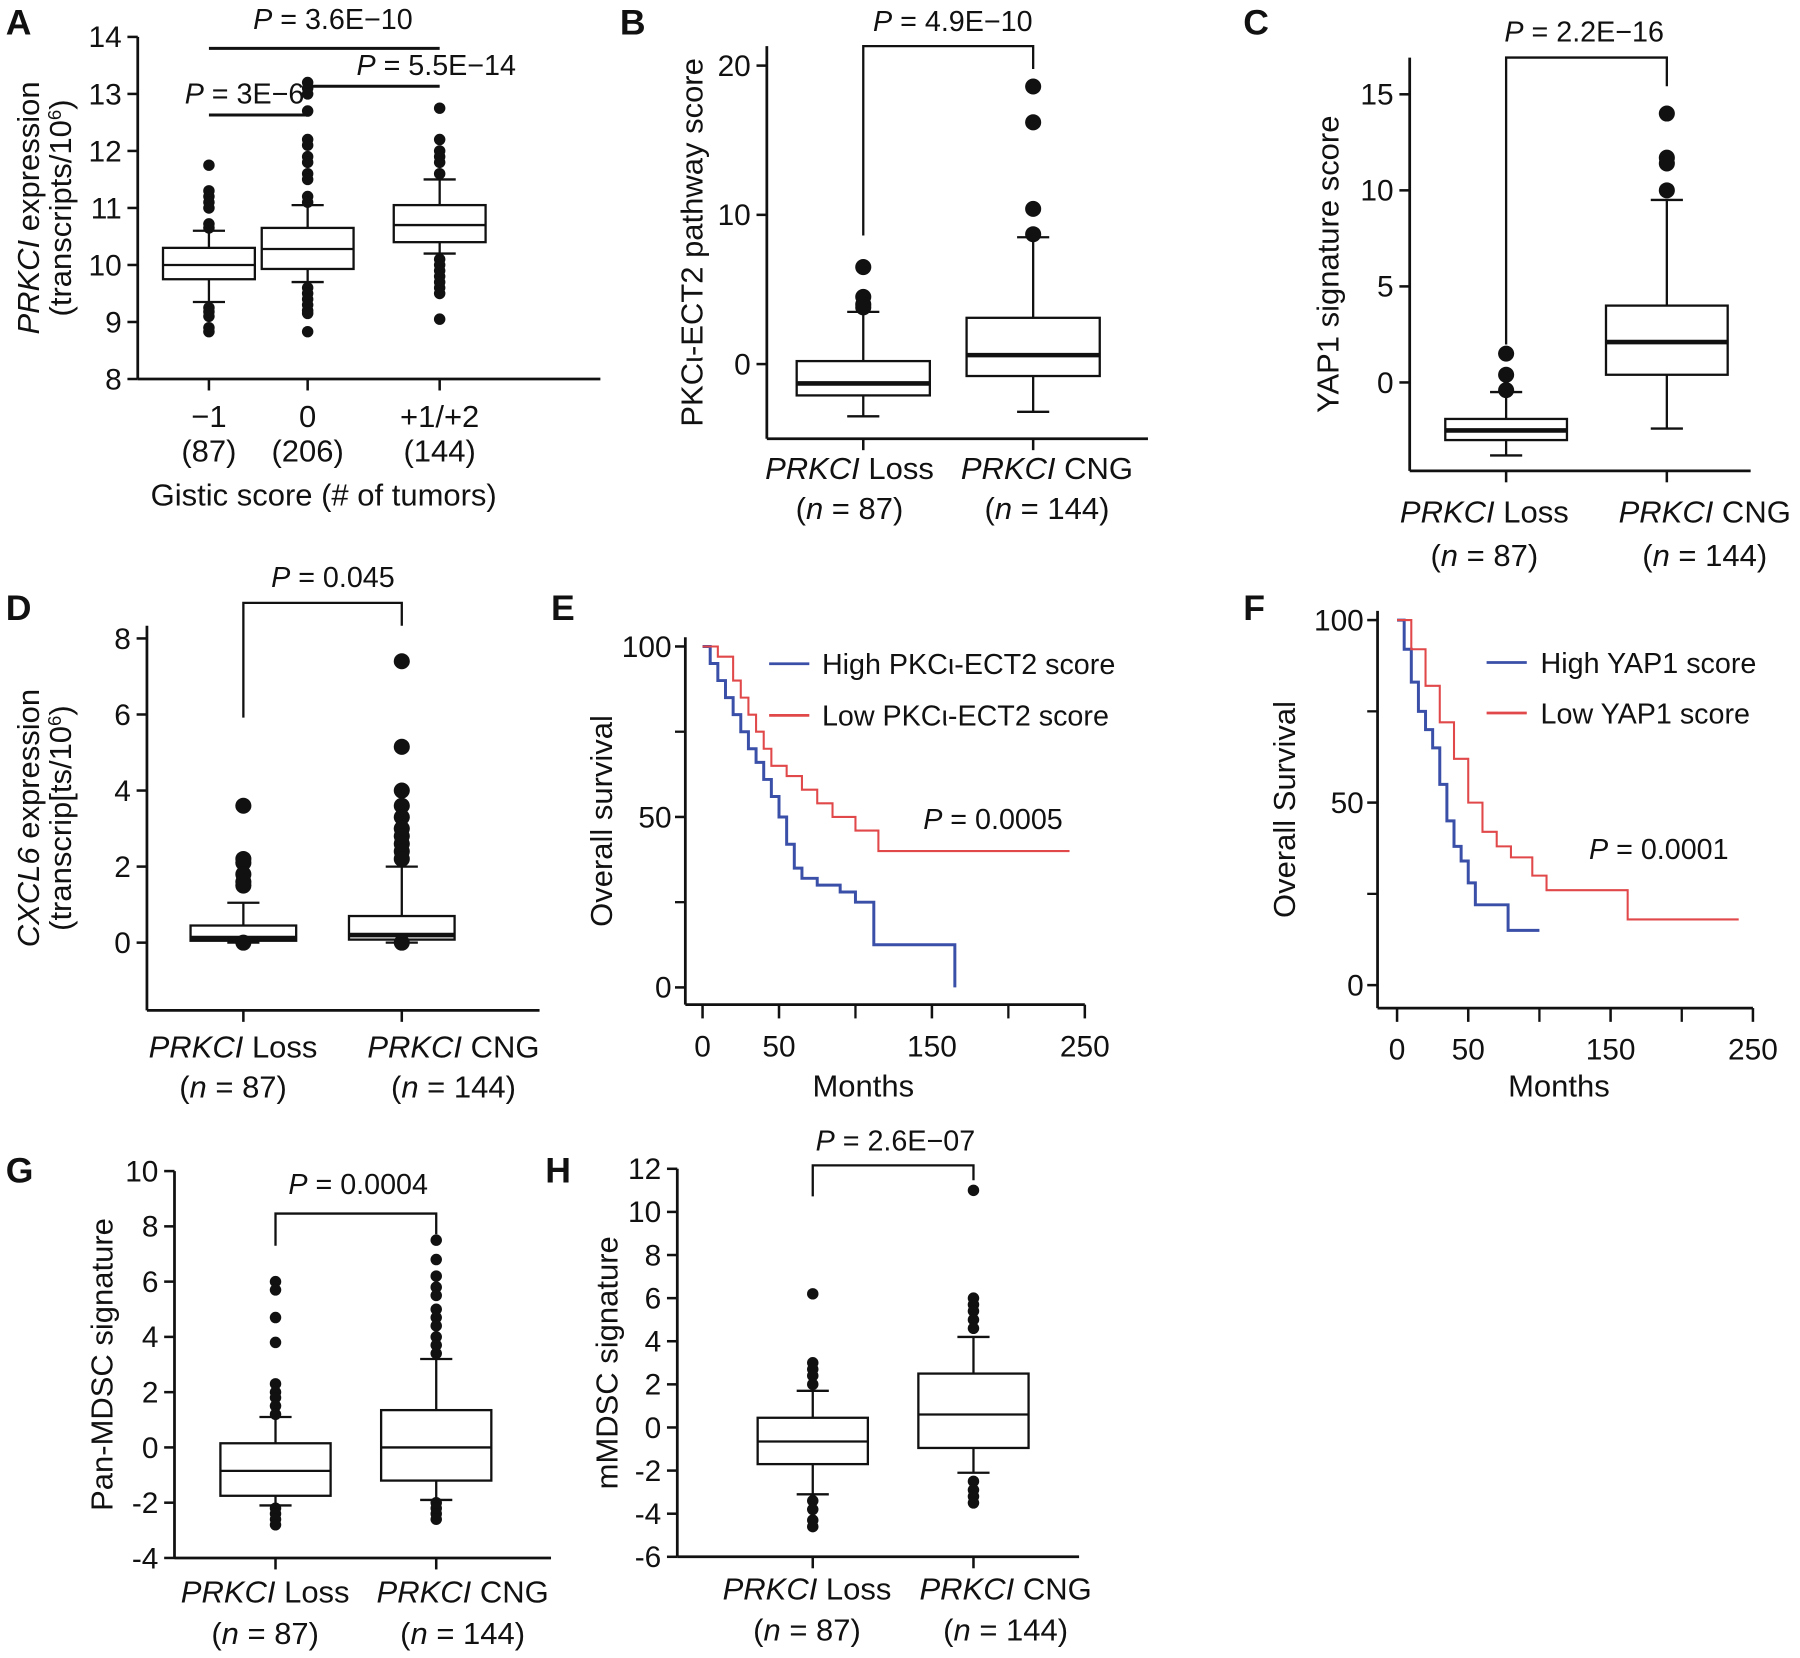 Image resolution: width=1800 pixels, height=1658 pixels. Describe the element at coordinates (778, 1046) in the screenshot. I see `x-tick-label-part: 50` at that location.